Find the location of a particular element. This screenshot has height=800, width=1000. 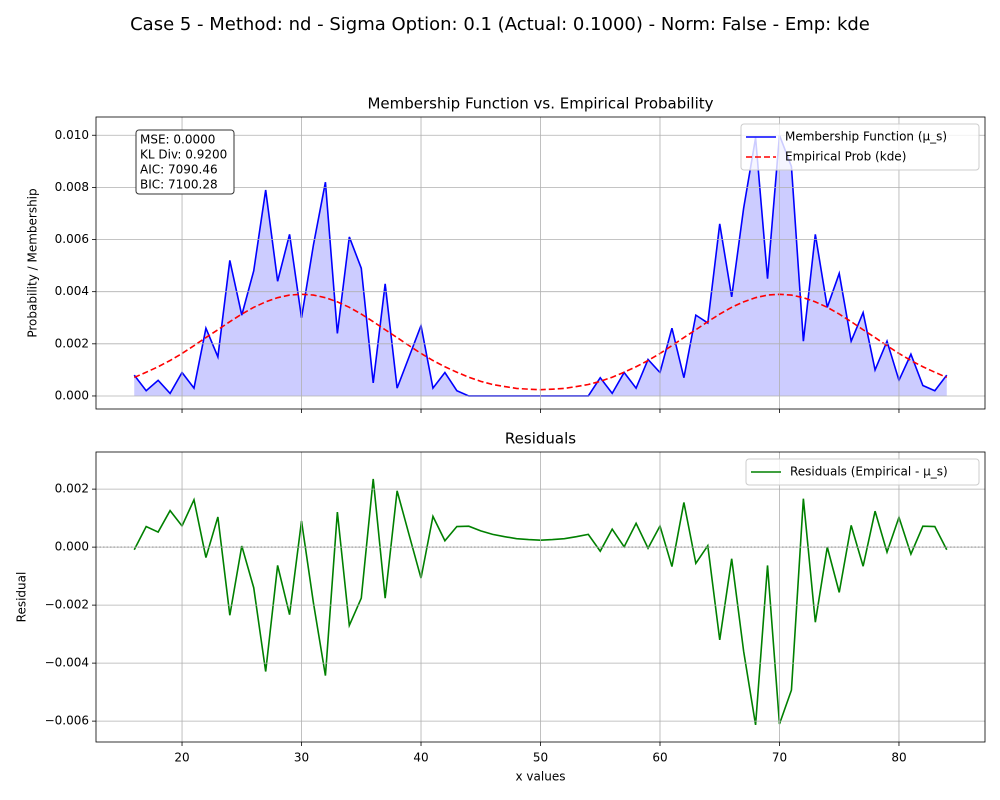

stats-text: MSE: 0.0000 is located at coordinates (177, 140).